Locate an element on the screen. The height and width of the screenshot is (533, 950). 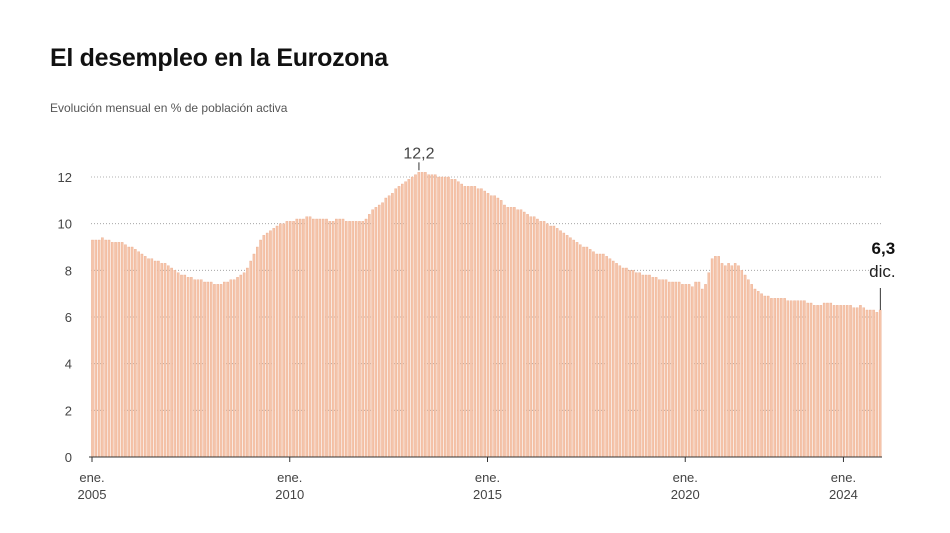
y-tick-label: 10 is located at coordinates (65, 224).